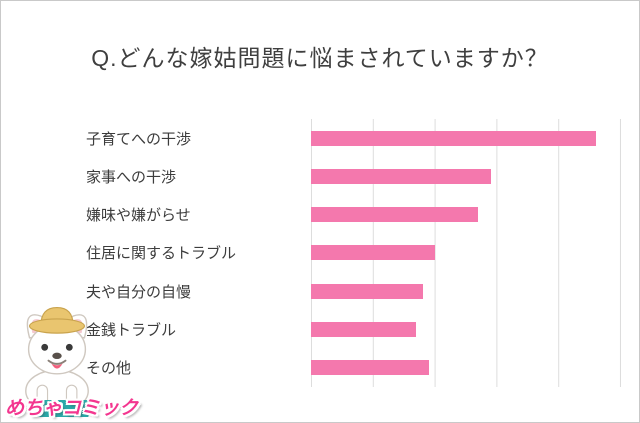 The image size is (640, 423). Describe the element at coordinates (138, 216) in the screenshot. I see `category-label: 嫌味や嫌がらせ` at that location.